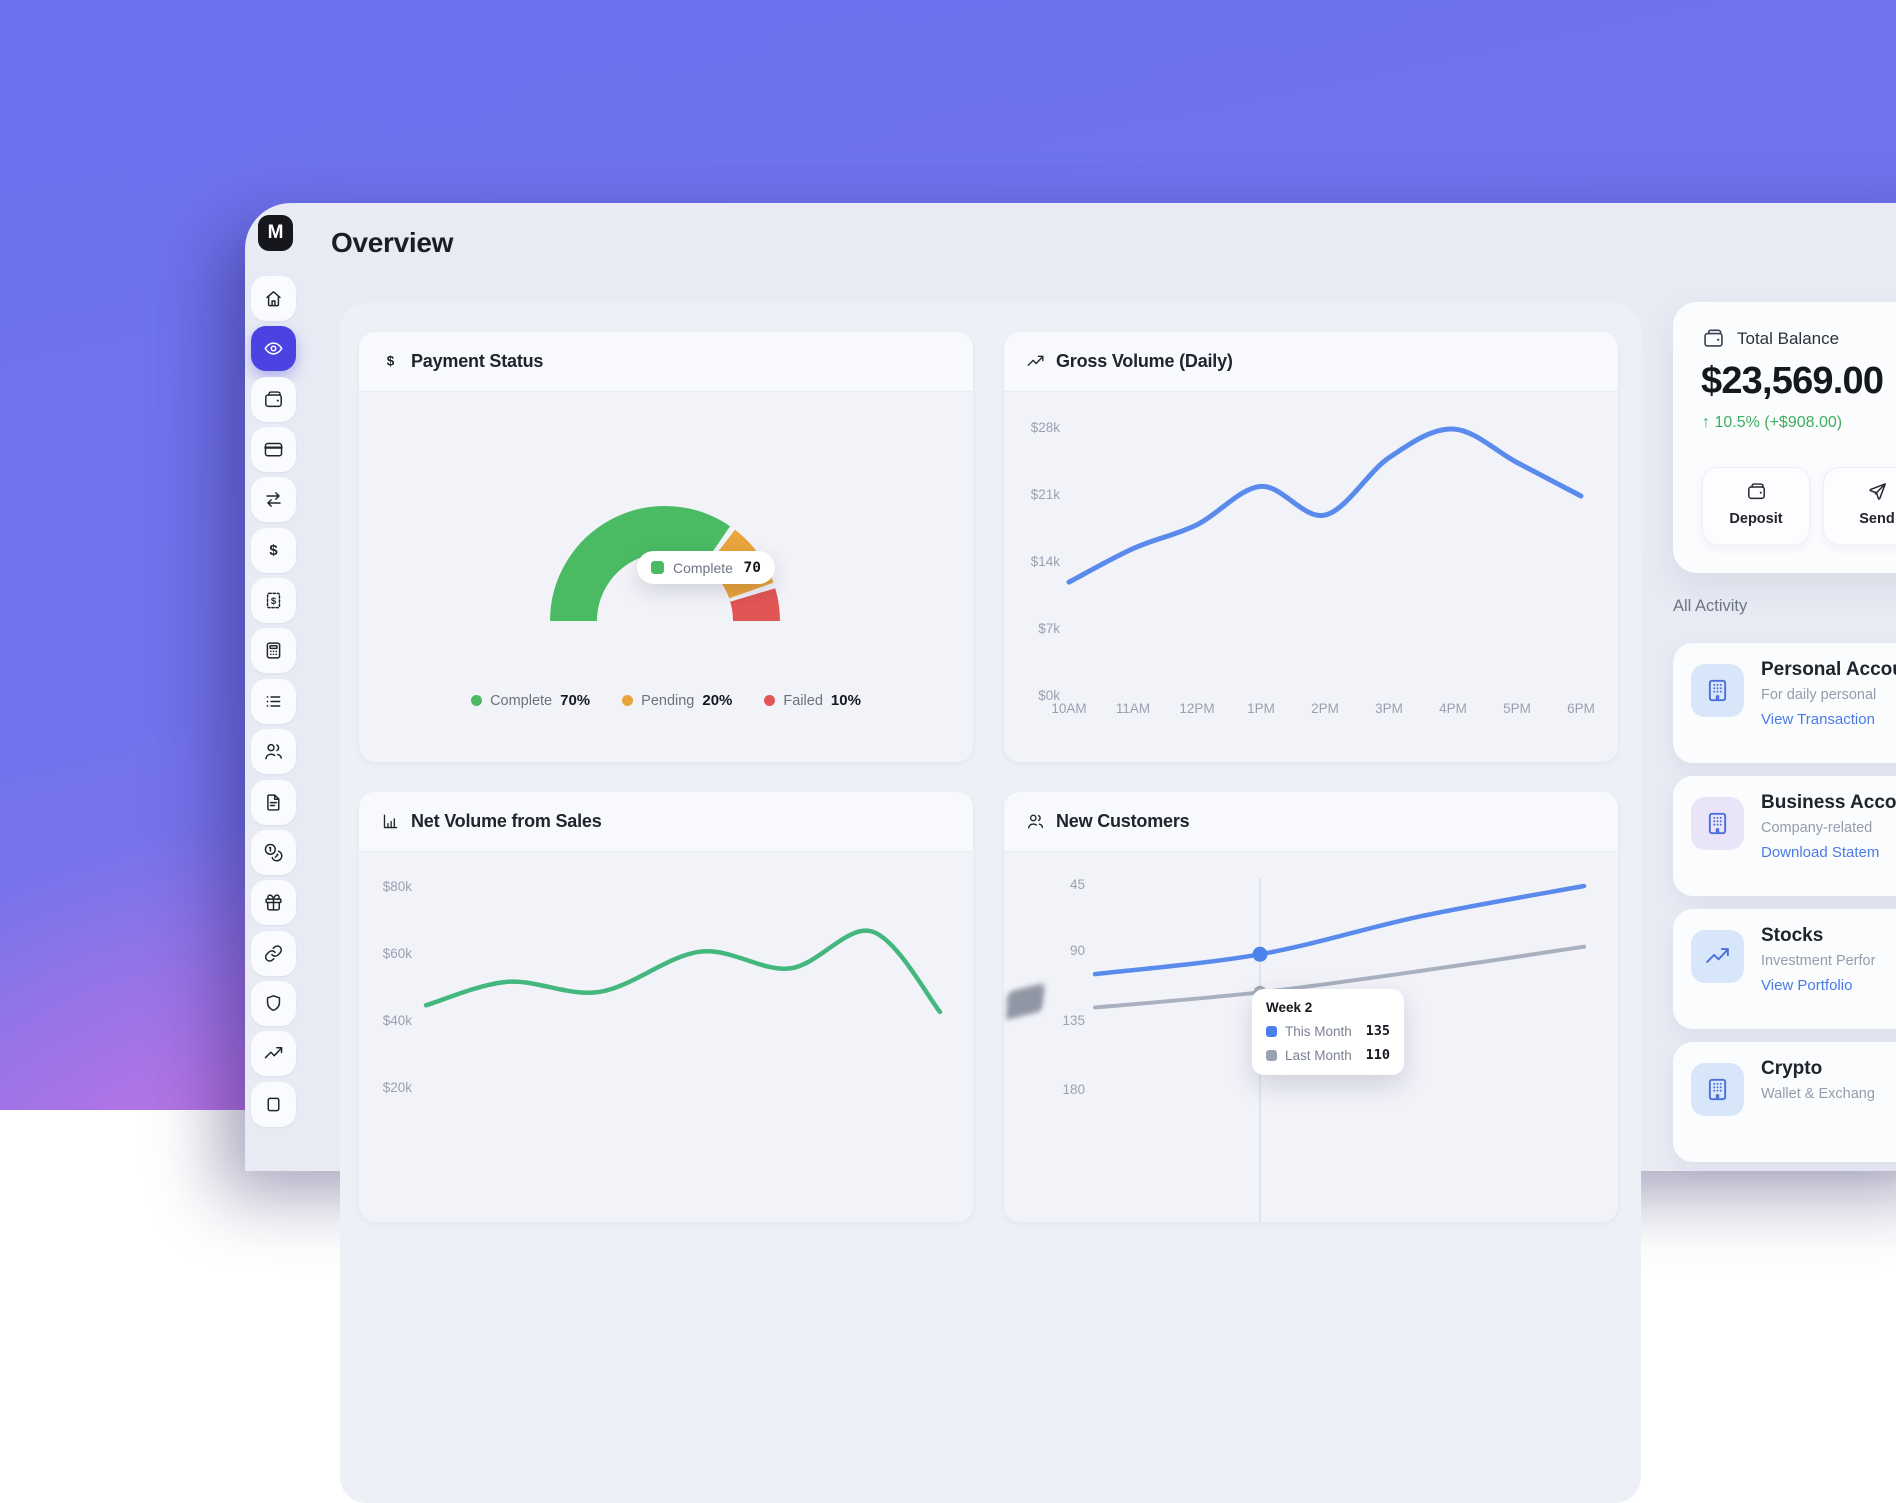  What do you see at coordinates (1038, 628) in the screenshot?
I see `y-tick-label: $7k` at bounding box center [1038, 628].